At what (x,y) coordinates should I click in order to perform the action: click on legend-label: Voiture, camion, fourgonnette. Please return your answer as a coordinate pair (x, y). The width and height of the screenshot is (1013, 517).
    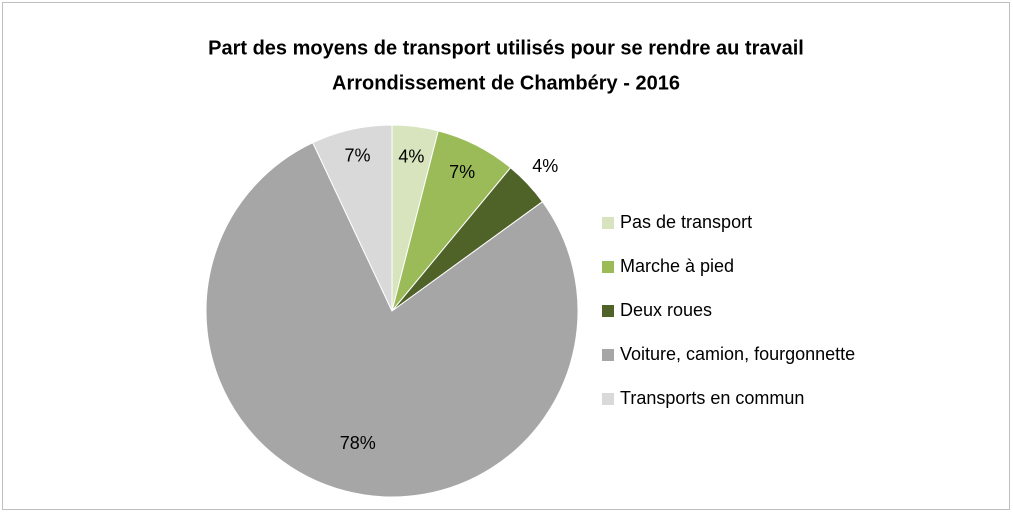
    Looking at the image, I should click on (737, 354).